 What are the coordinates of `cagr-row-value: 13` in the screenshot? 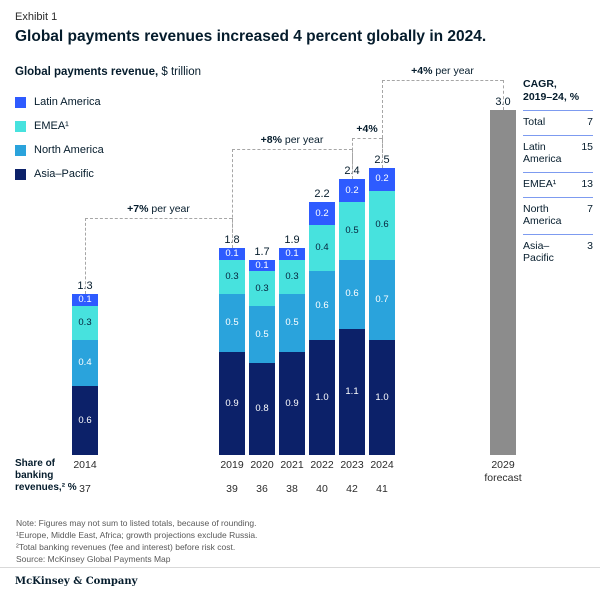 It's located at (587, 183).